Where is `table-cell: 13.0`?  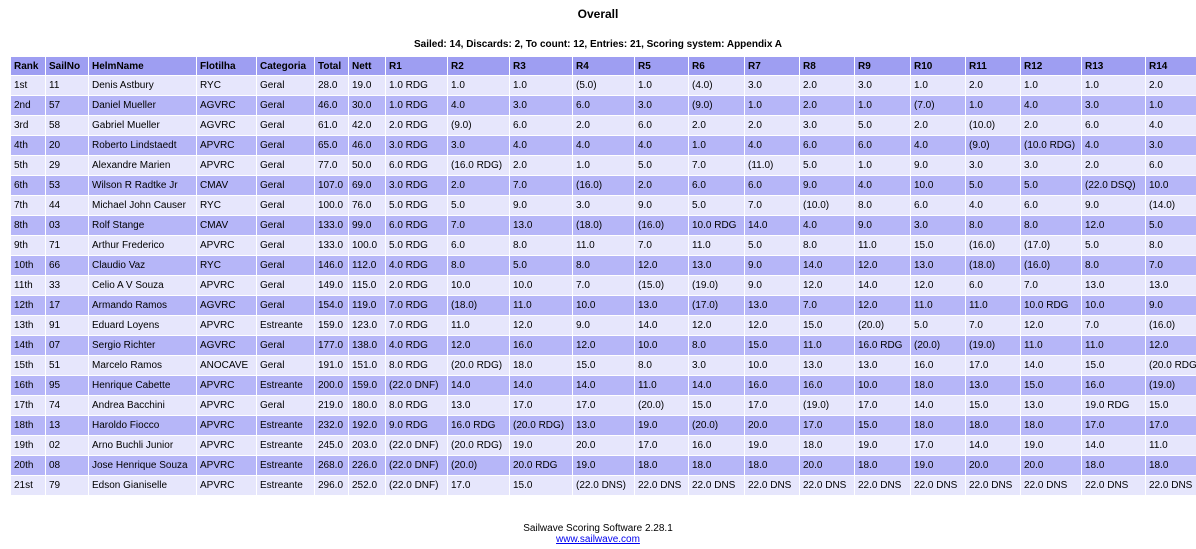 table-cell: 13.0 is located at coordinates (938, 265).